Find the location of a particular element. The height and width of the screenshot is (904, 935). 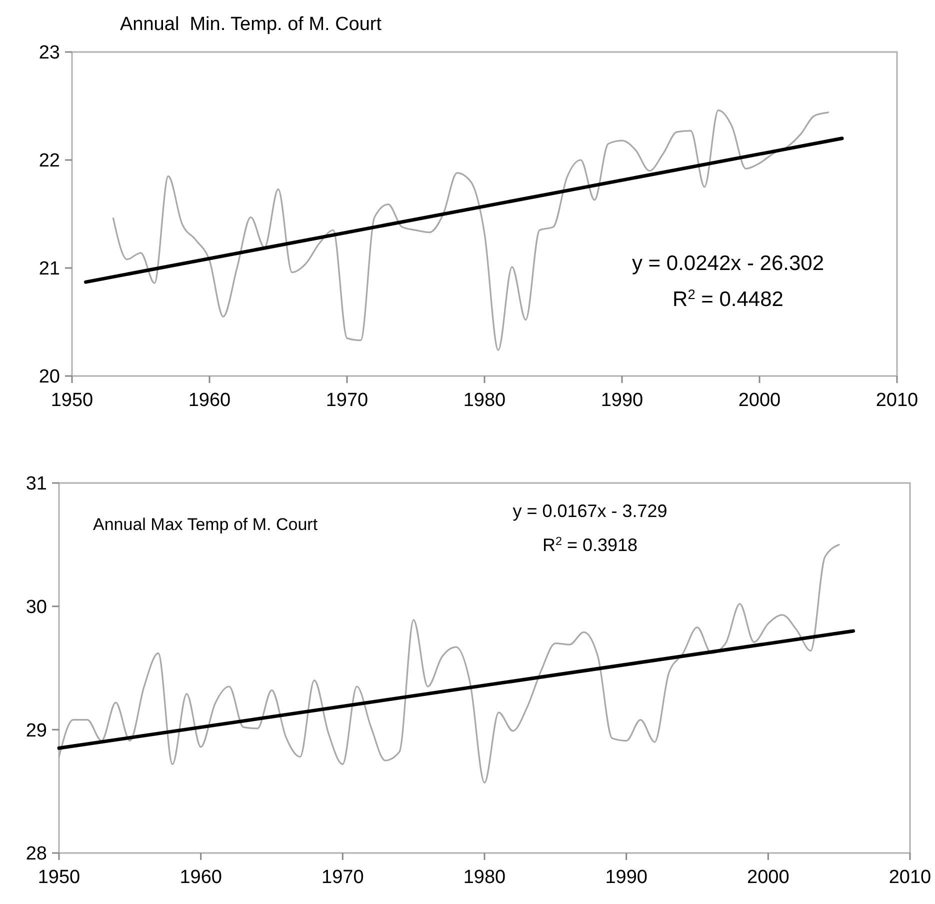

chart-title: Annual Min. Temp. of M. Court is located at coordinates (251, 24).